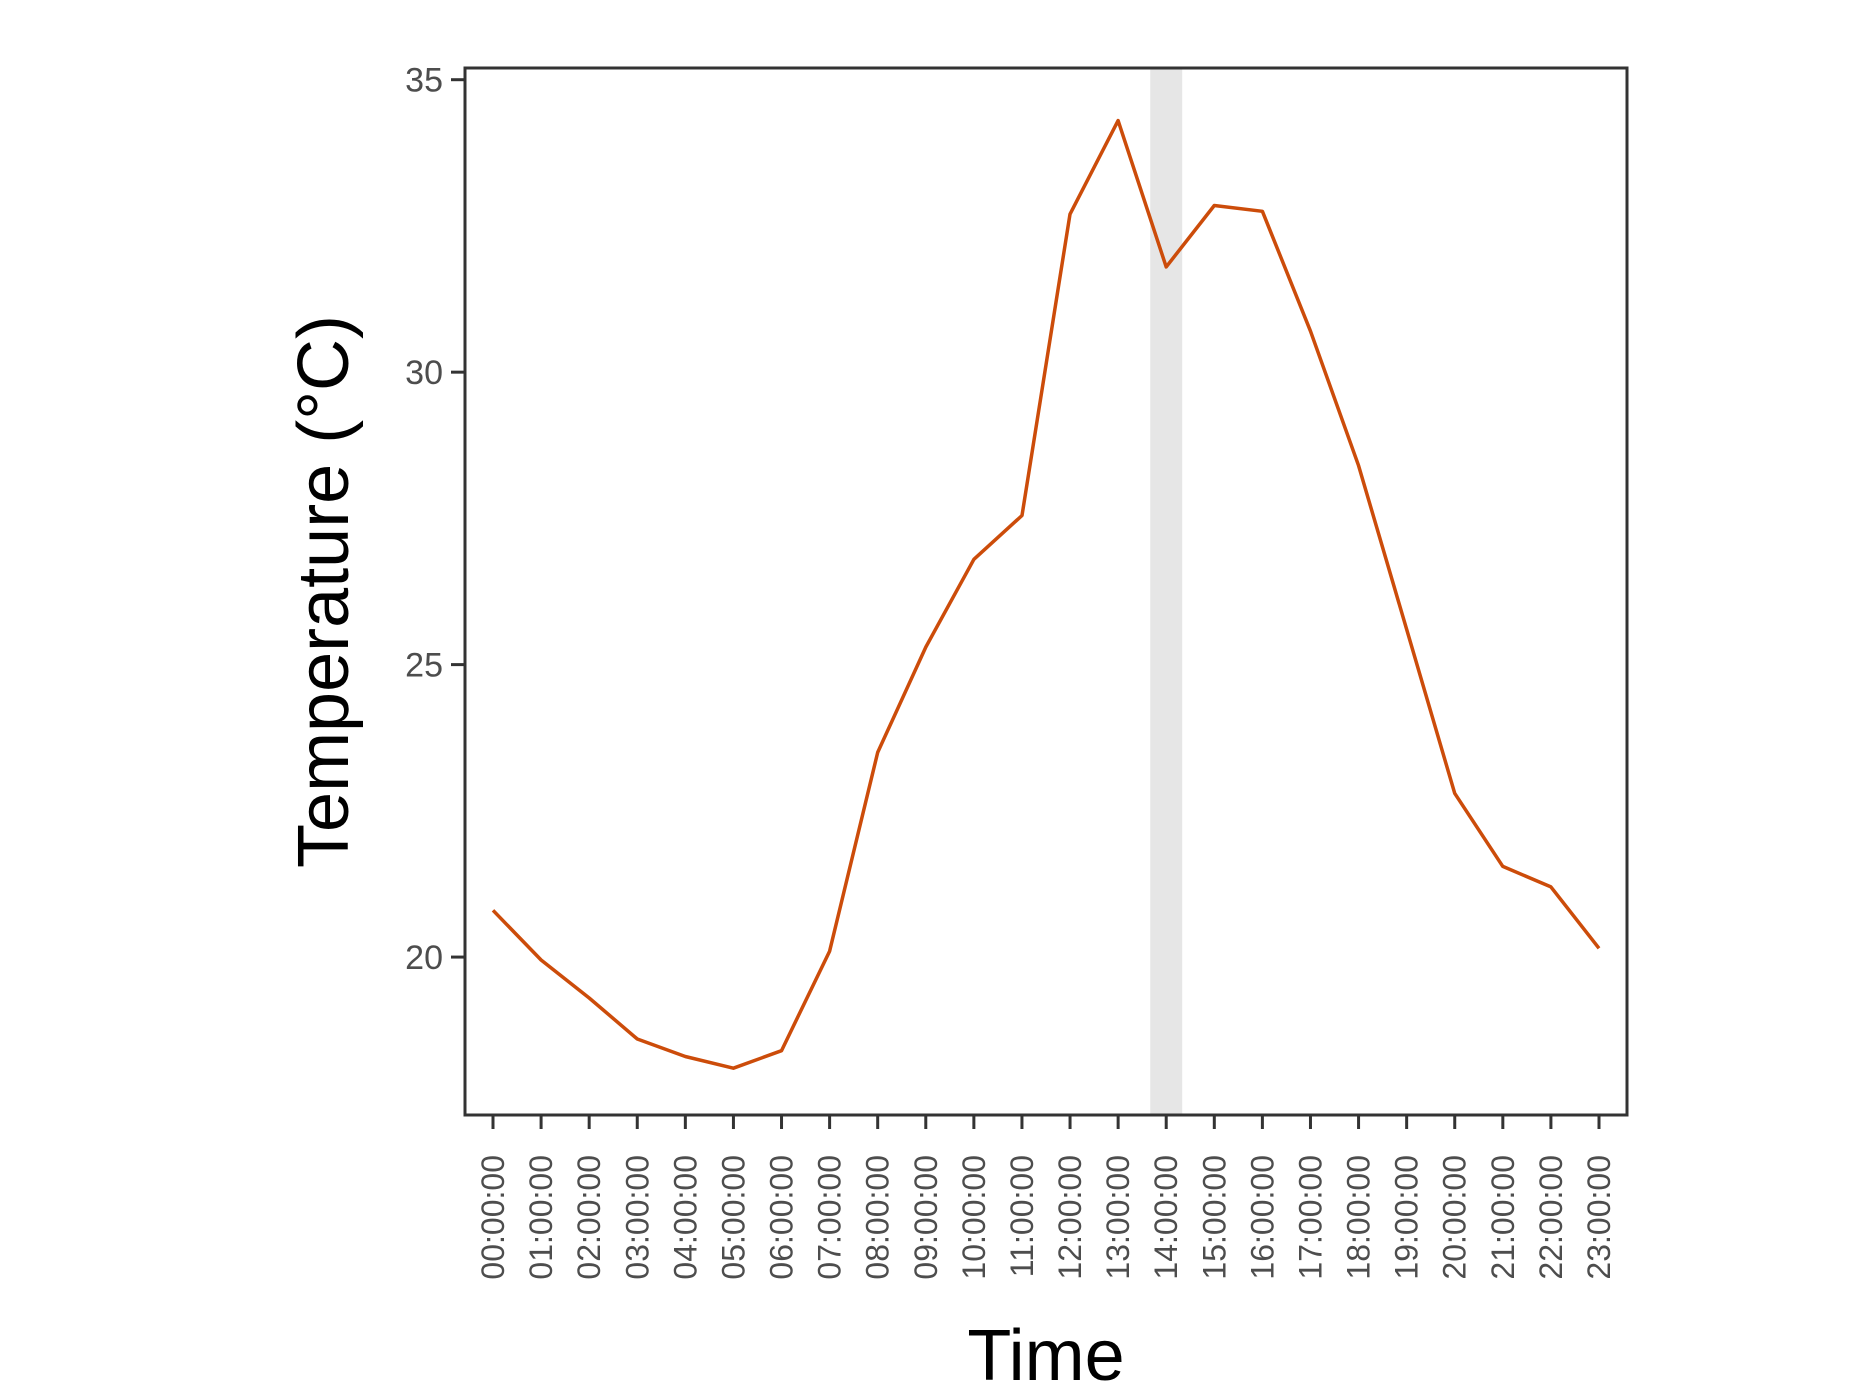  Describe the element at coordinates (493, 1217) in the screenshot. I see `x-tick-label-00-00-00: 00:00:00` at that location.